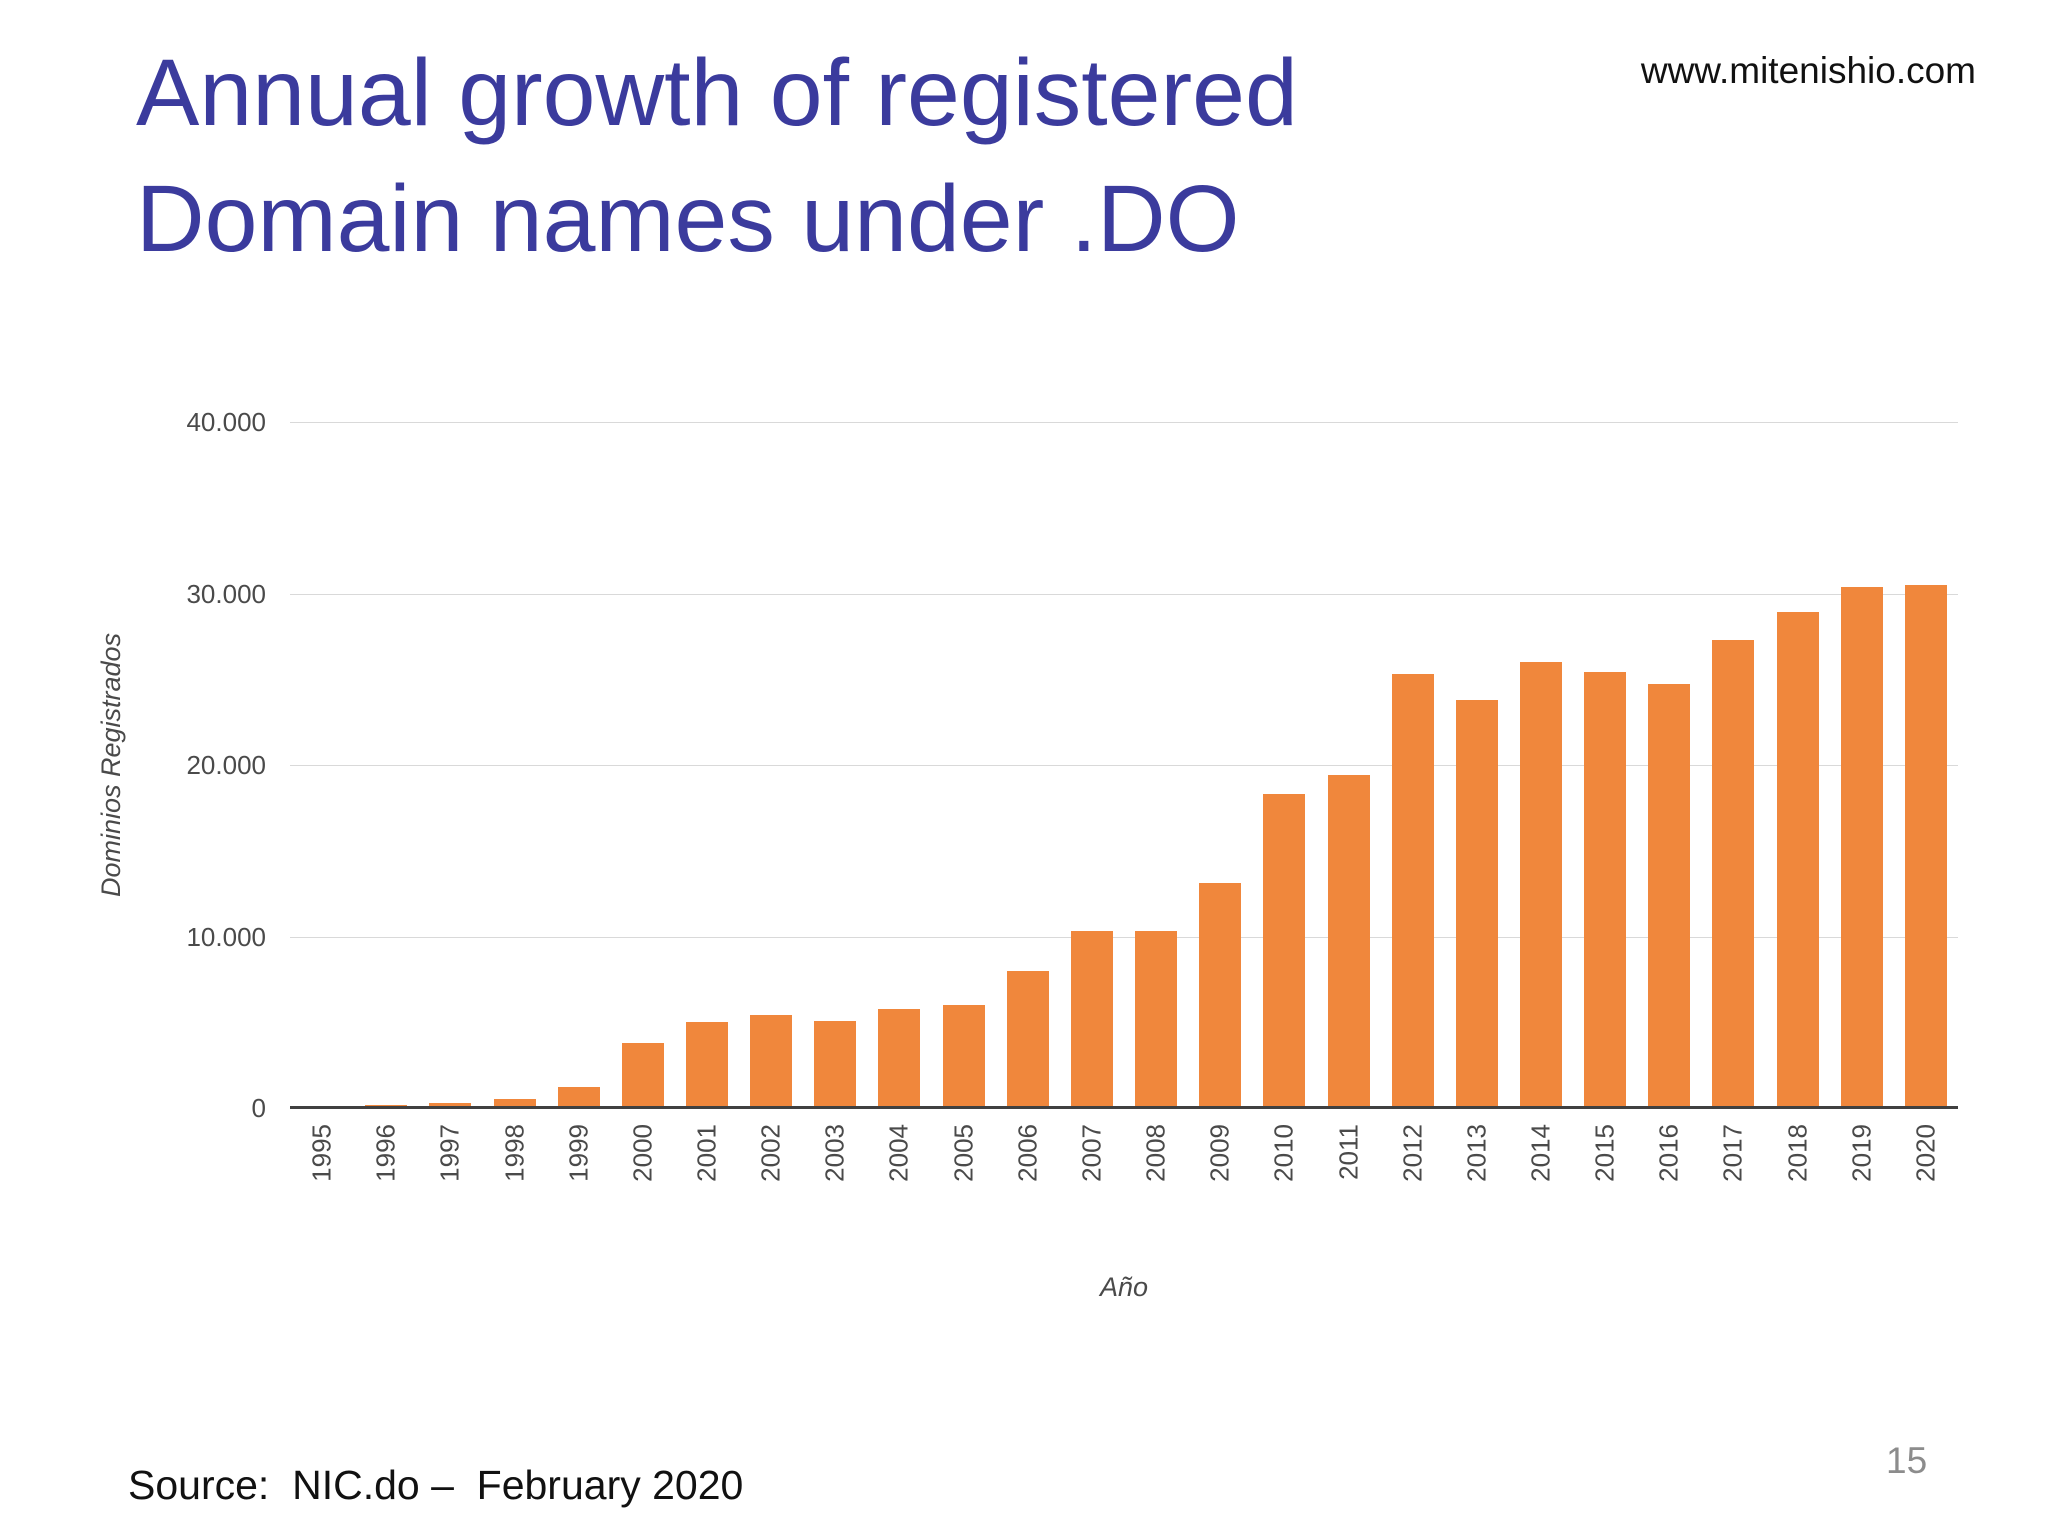  What do you see at coordinates (1668, 1153) in the screenshot?
I see `xtick-2016: 2016` at bounding box center [1668, 1153].